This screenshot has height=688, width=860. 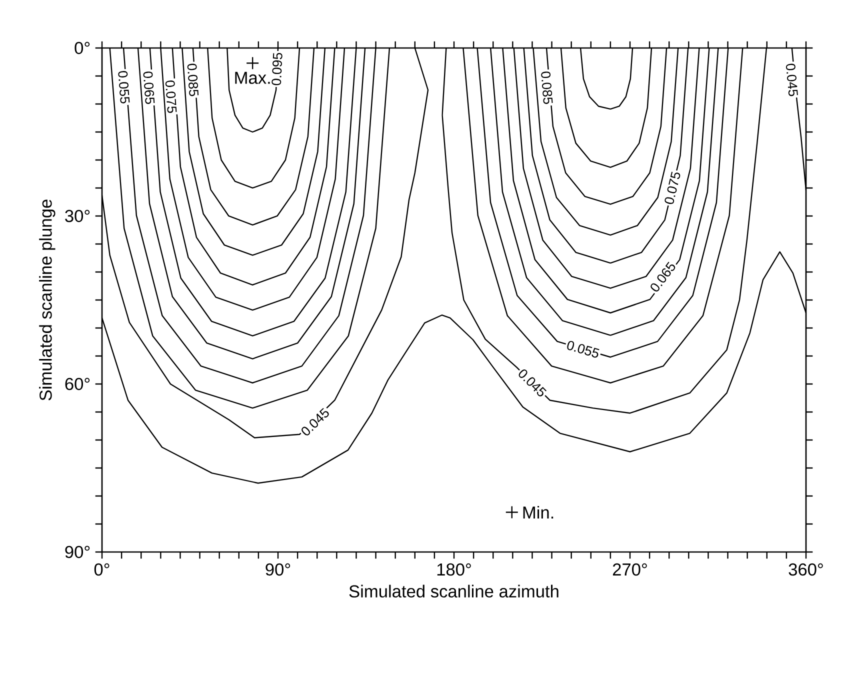 What do you see at coordinates (252, 78) in the screenshot?
I see `series-label: Max.` at bounding box center [252, 78].